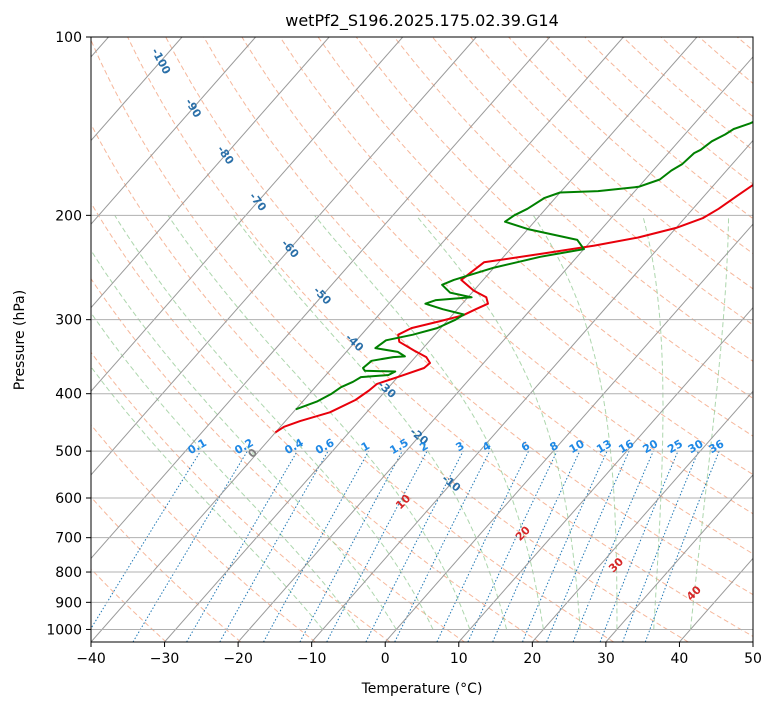  Describe the element at coordinates (753, 659) in the screenshot. I see `x-tick-label: 50` at that location.